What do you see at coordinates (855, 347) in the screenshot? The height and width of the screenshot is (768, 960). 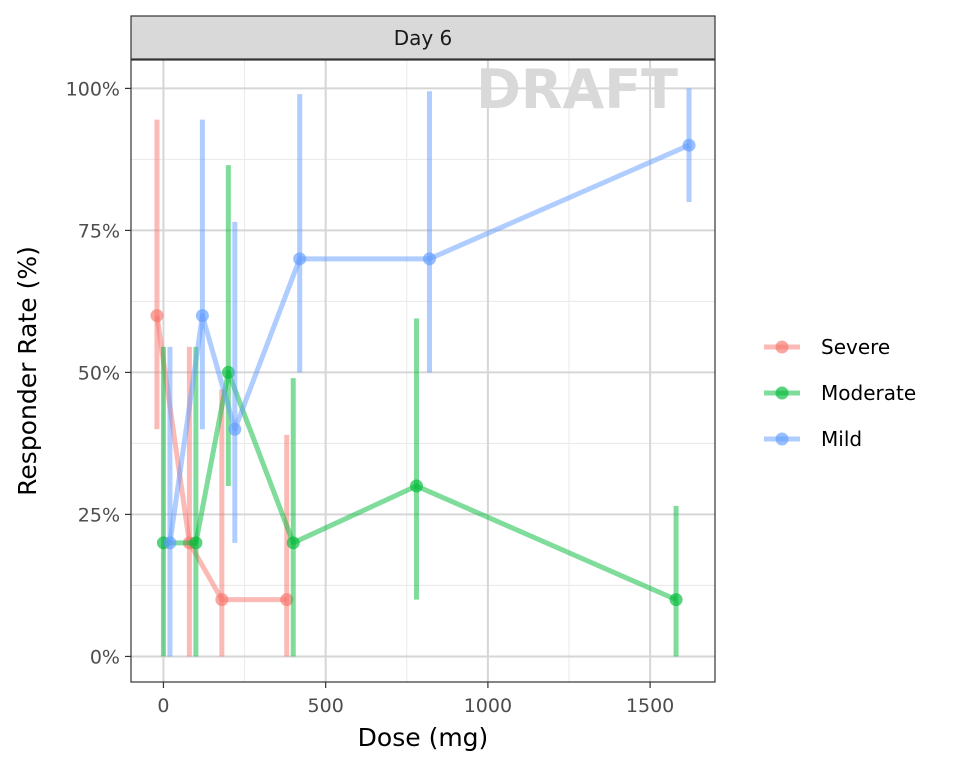 I see `legend-label: Severe` at bounding box center [855, 347].